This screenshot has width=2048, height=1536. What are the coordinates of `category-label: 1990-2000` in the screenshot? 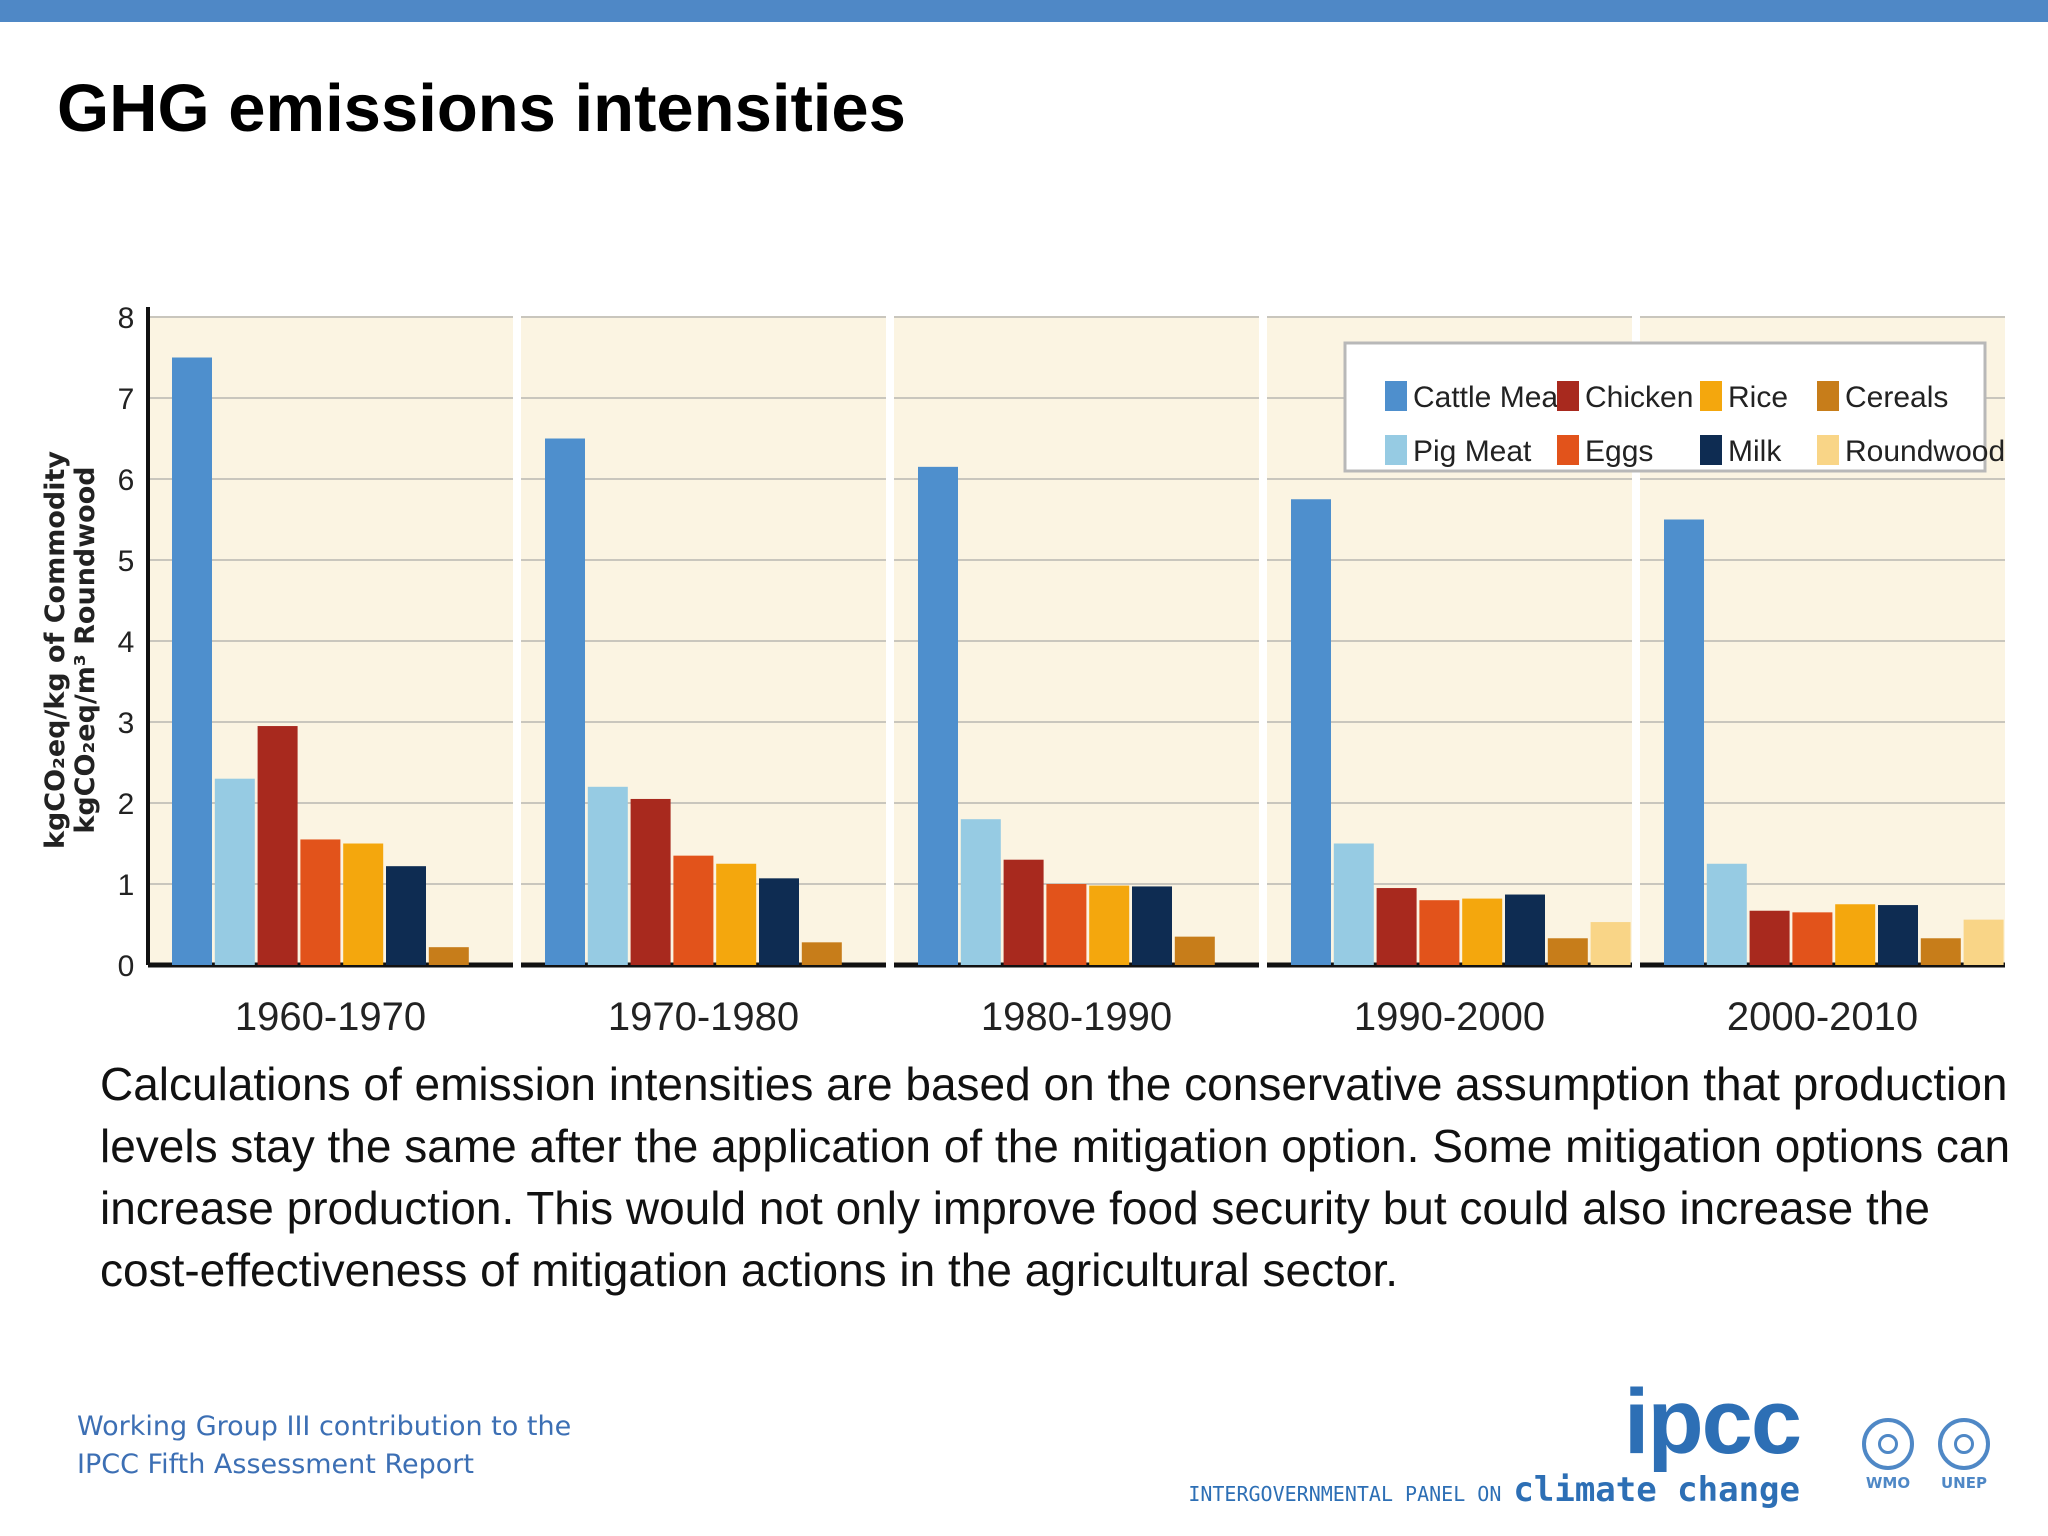 It's located at (1449, 1017).